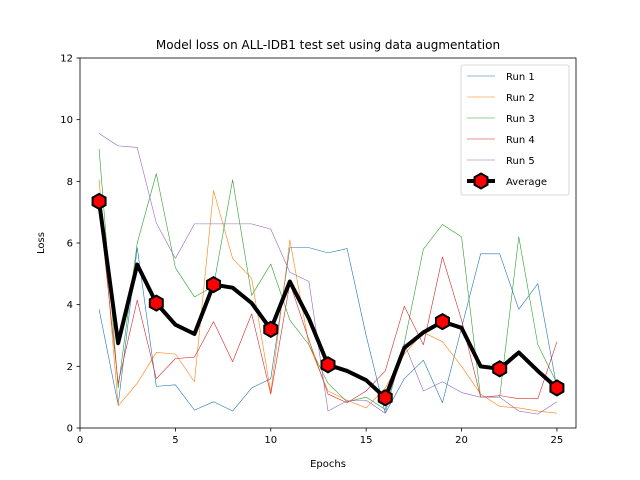 The image size is (640, 480). Describe the element at coordinates (520, 119) in the screenshot. I see `legend-label: Run 3` at that location.